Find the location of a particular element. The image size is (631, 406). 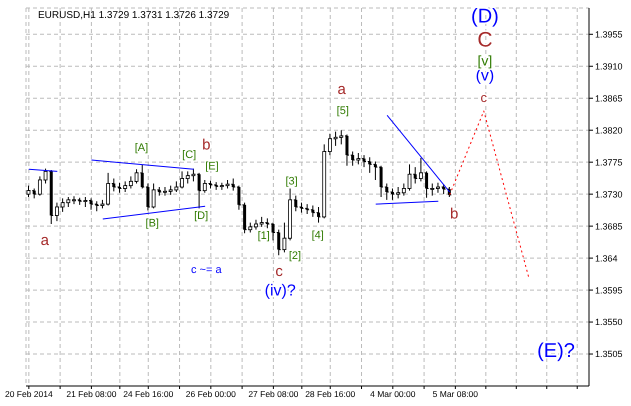

y-tick-label: 1.3865 is located at coordinates (609, 98).